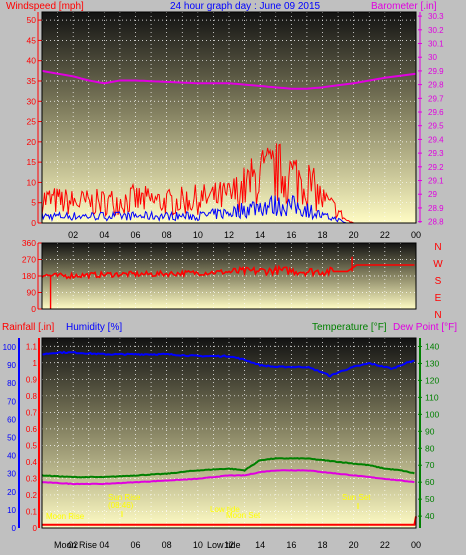  What do you see at coordinates (11, 492) in the screenshot?
I see `humidity-tick-label: 20` at bounding box center [11, 492].